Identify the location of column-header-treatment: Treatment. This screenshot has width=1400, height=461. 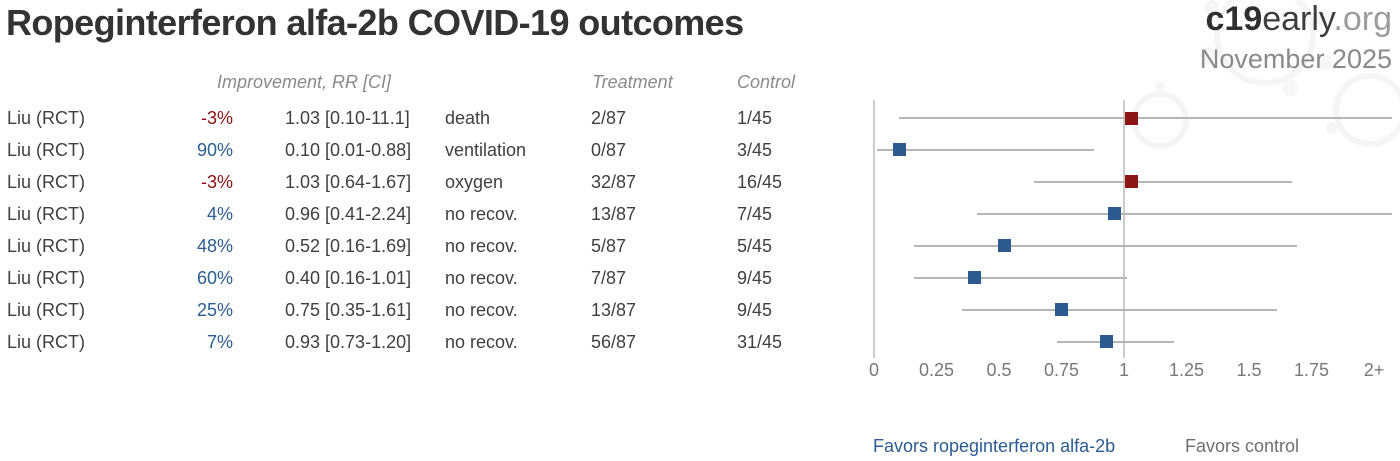
(632, 82).